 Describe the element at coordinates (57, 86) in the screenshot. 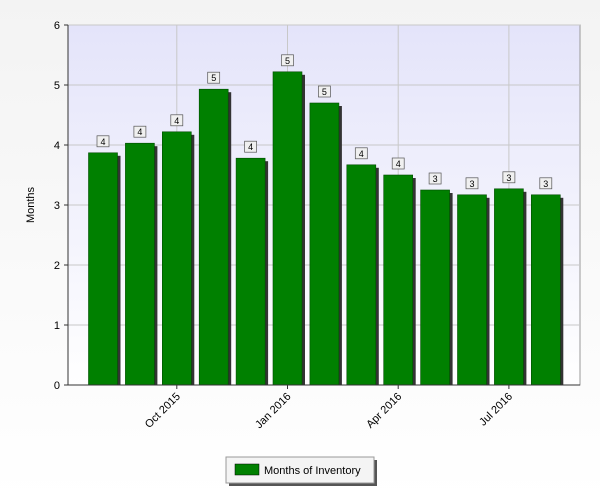

I see `y-tick-label: 5` at that location.